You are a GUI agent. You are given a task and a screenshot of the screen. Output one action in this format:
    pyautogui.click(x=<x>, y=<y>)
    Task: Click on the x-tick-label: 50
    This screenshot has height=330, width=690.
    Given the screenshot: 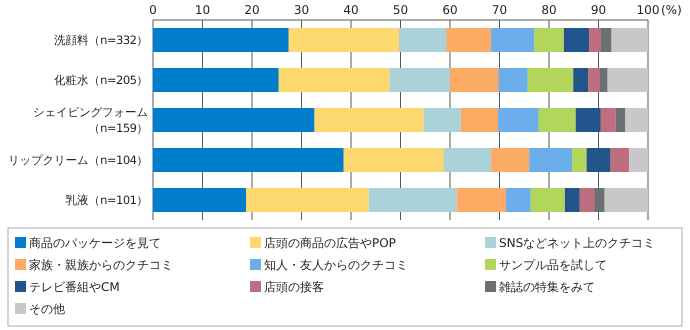 What is the action you would take?
    pyautogui.click(x=400, y=10)
    